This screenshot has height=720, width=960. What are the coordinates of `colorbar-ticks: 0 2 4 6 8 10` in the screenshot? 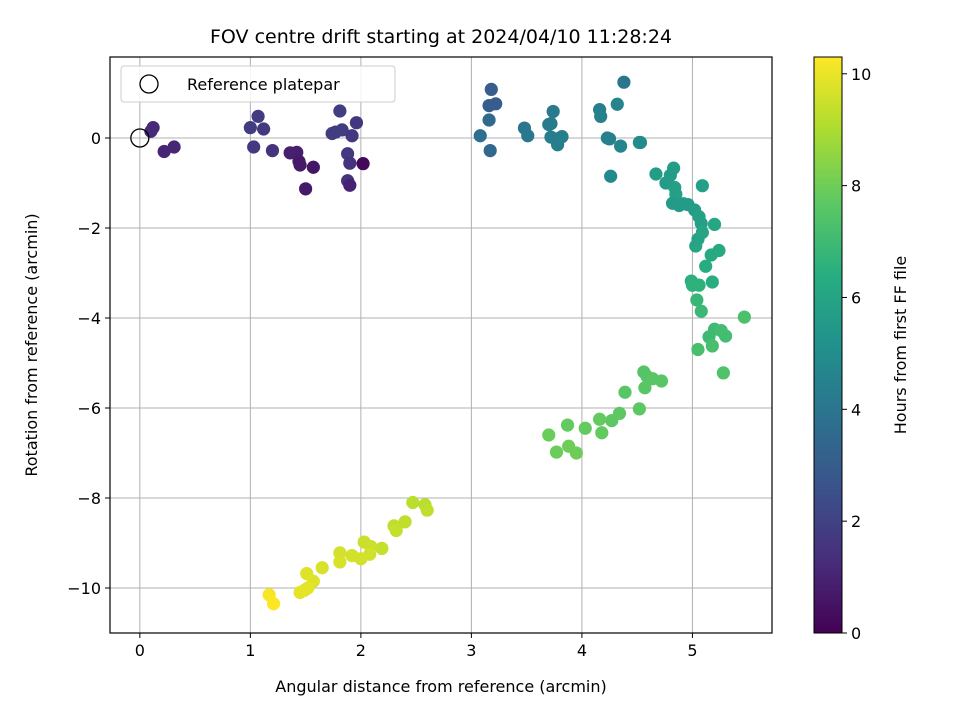 It's located at (856, 354).